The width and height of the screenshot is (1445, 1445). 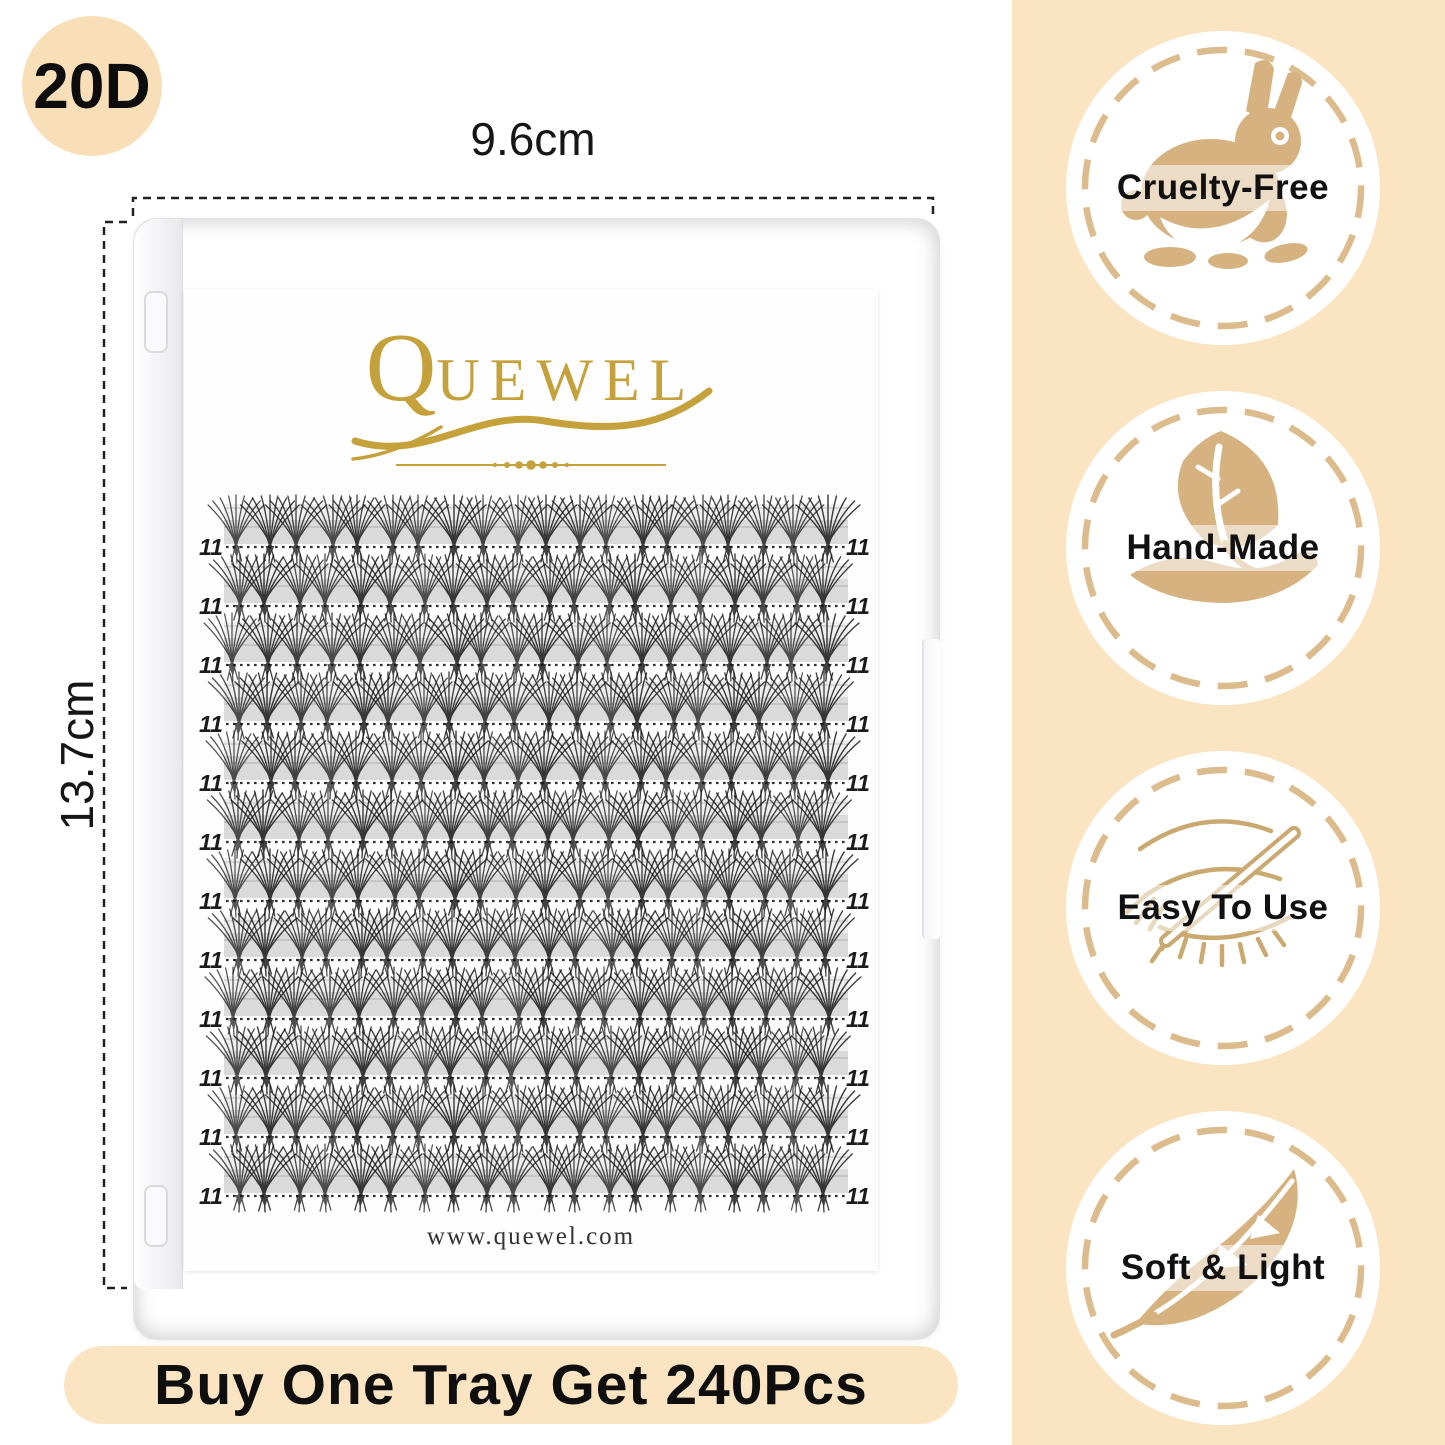 I want to click on logo-swoosh, so click(x=532, y=424).